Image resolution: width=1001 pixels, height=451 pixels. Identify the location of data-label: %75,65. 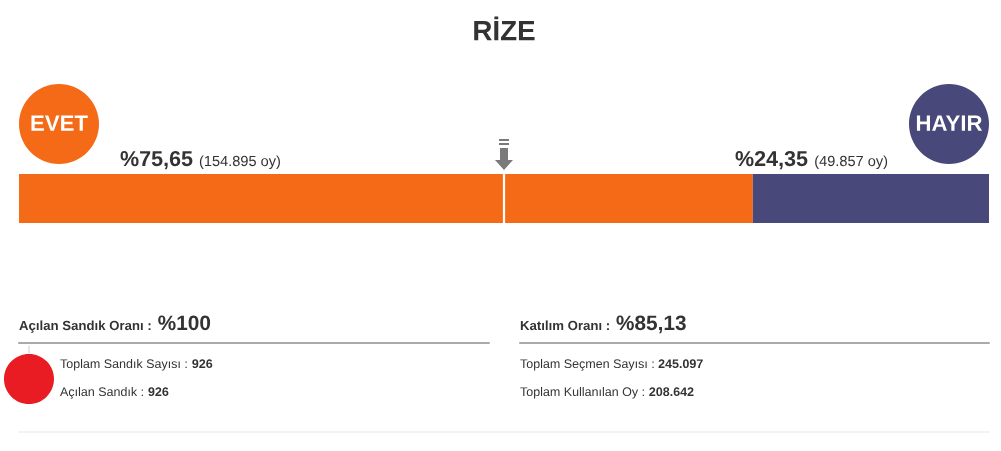
(156, 160).